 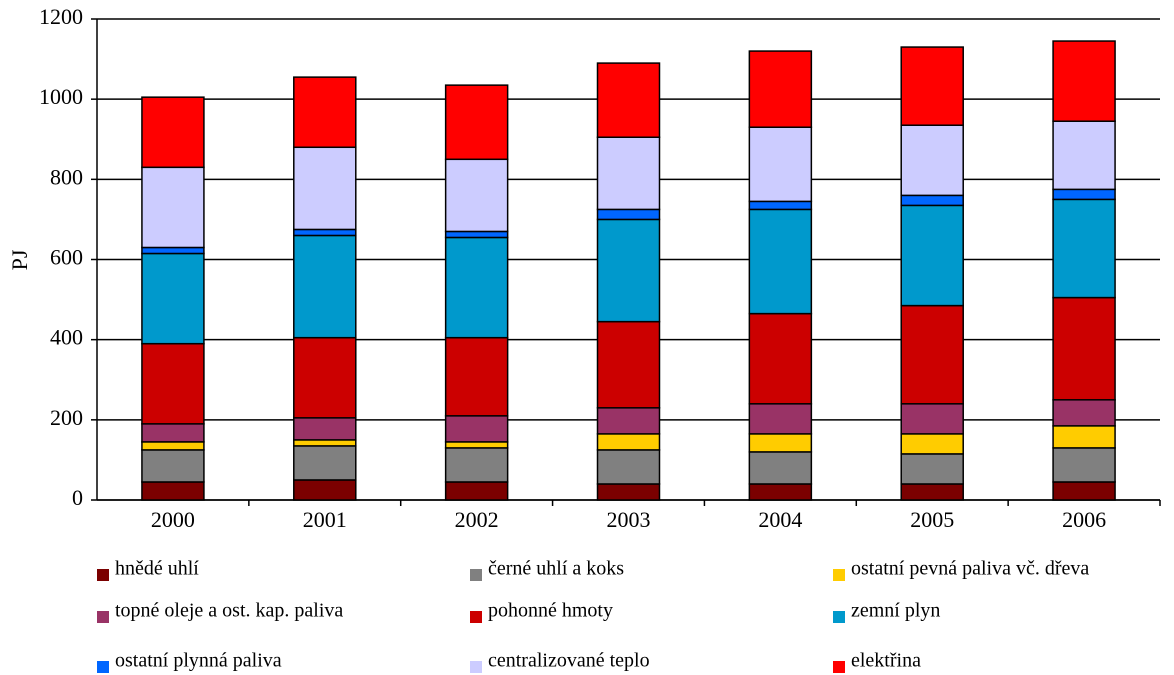 I want to click on legend-label: zemní plyn, so click(x=895, y=611).